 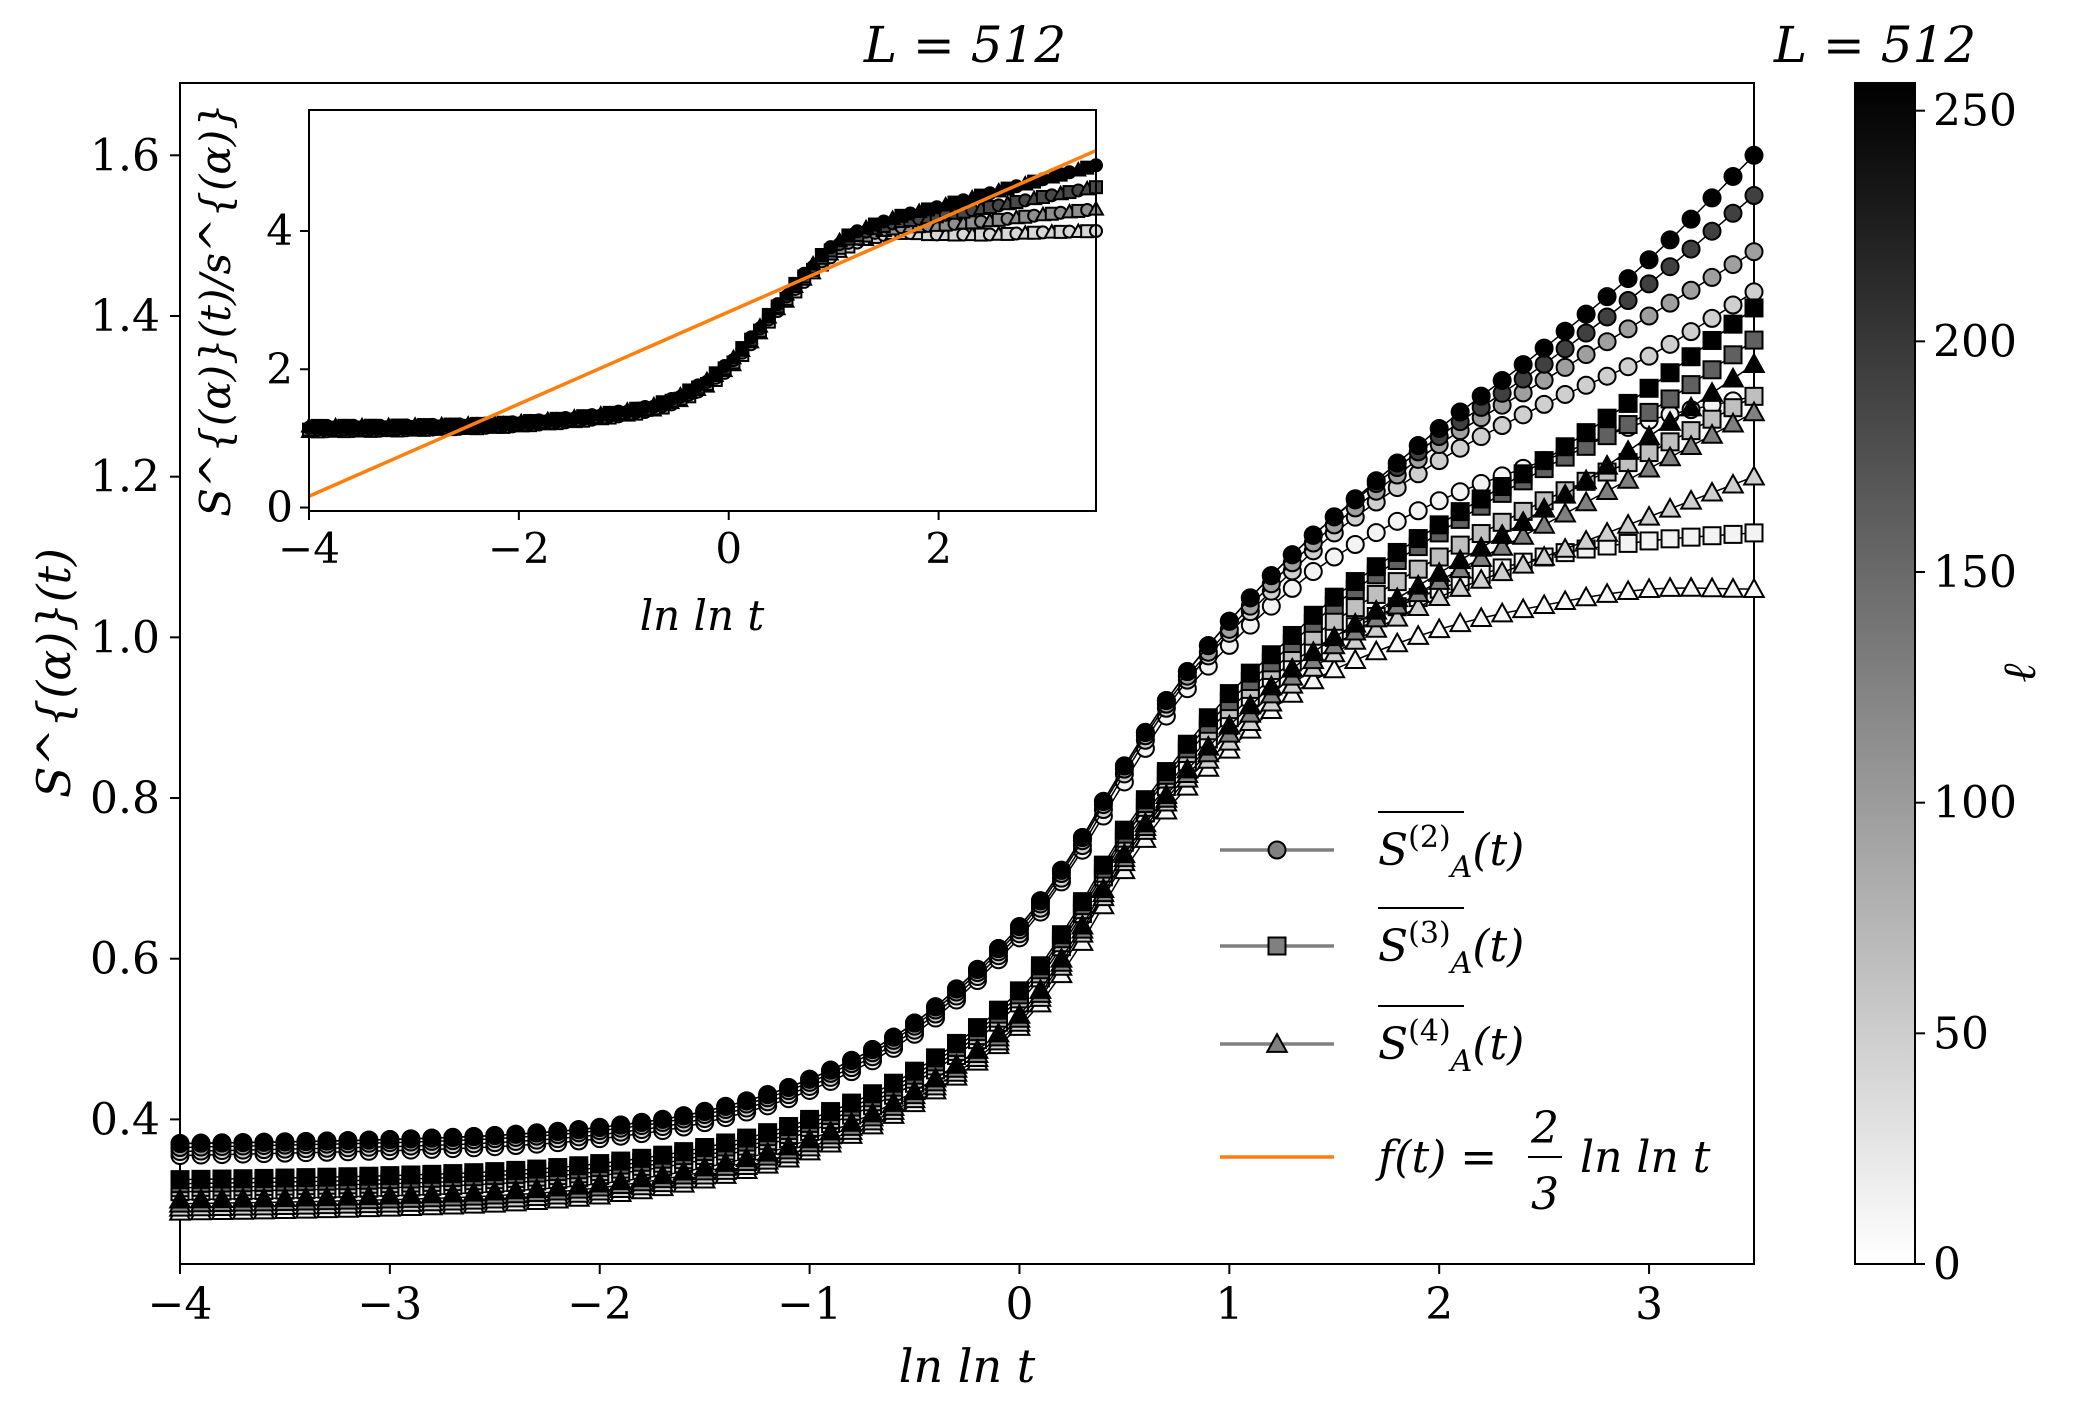 I want to click on legend-label: S(2)A(t), so click(x=1451, y=852).